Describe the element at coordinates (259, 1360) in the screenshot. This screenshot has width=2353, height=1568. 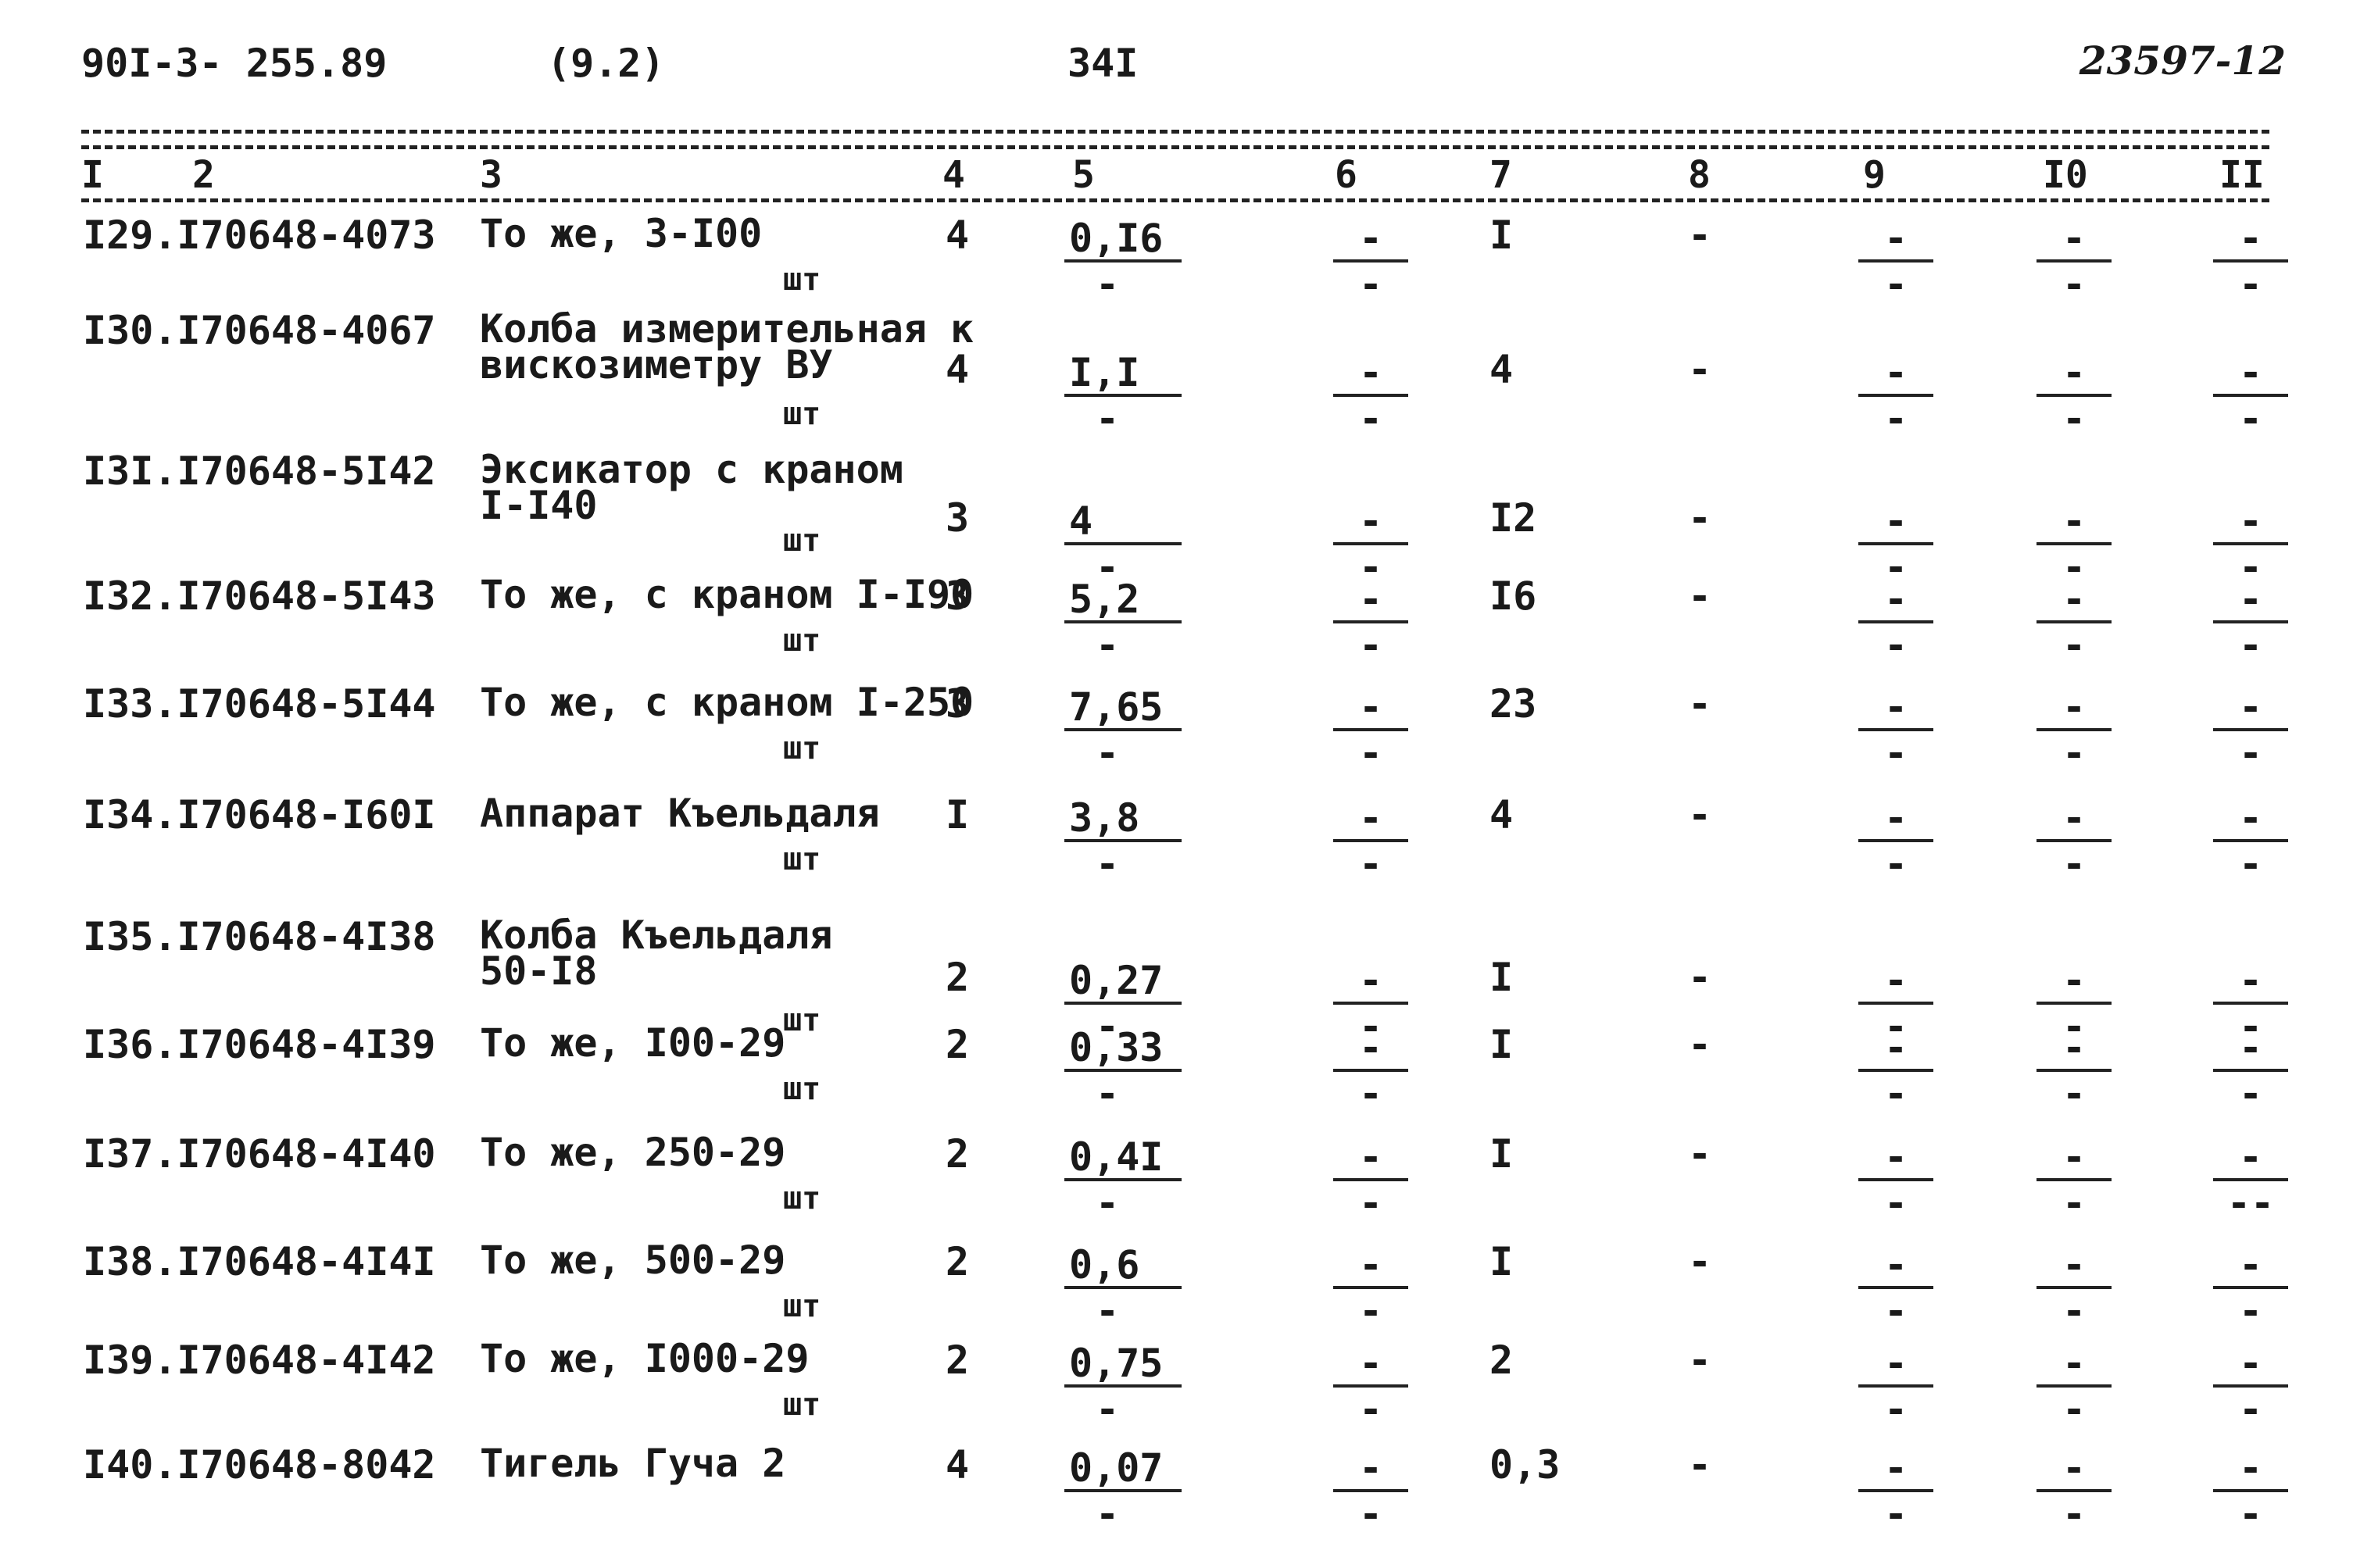
I see `item-number: I39.I70648-4I42` at that location.